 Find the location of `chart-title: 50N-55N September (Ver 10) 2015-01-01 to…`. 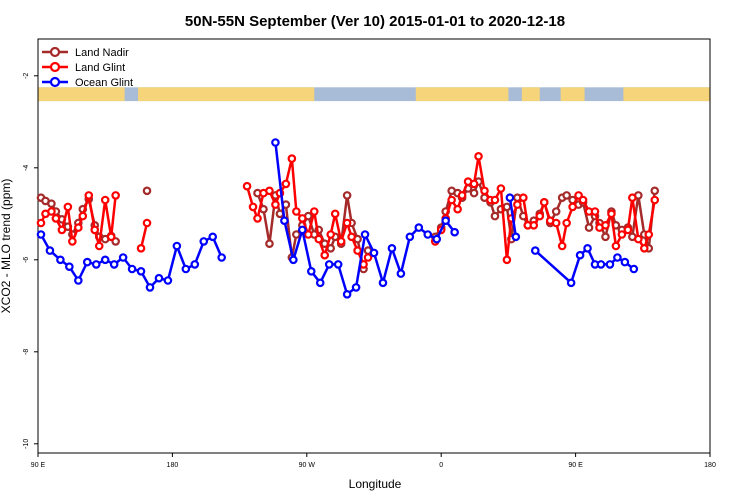

chart-title: 50N-55N September (Ver 10) 2015-01-01 to… is located at coordinates (375, 21).